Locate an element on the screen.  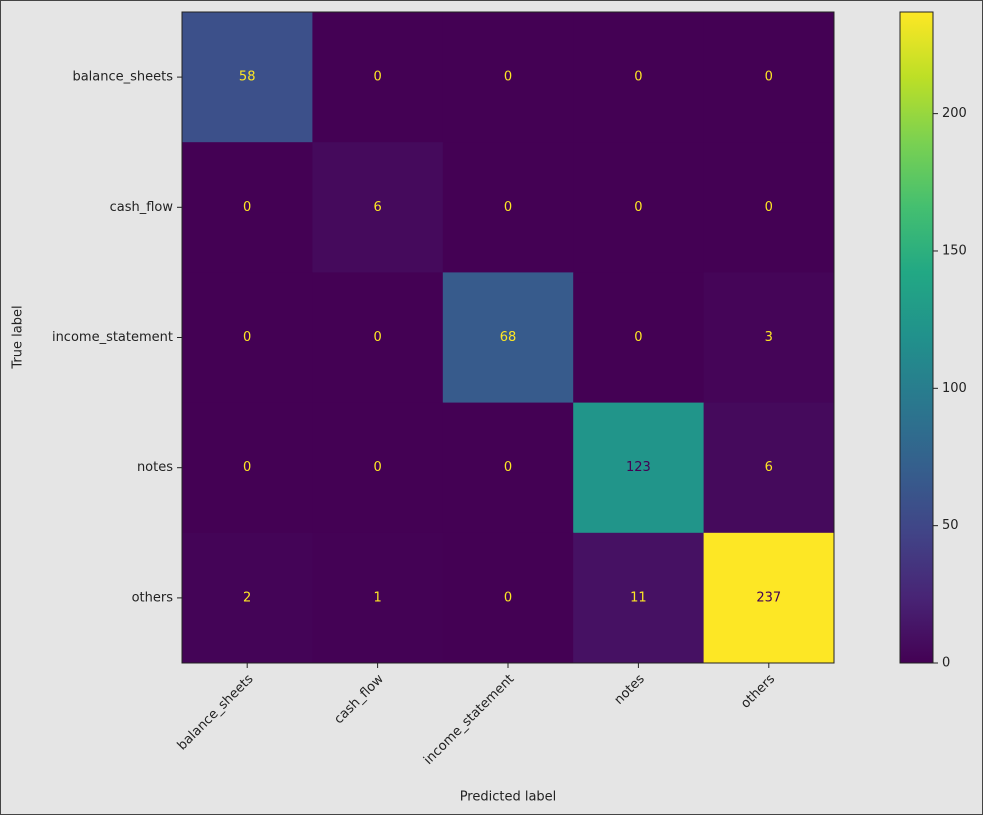
y-tick-label: balance_sheets is located at coordinates (122, 77).